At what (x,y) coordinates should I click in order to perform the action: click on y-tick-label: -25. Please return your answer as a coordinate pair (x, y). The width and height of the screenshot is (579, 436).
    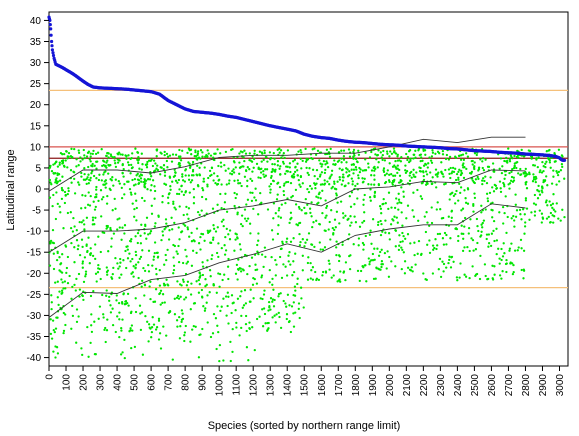
    Looking at the image, I should click on (34, 295).